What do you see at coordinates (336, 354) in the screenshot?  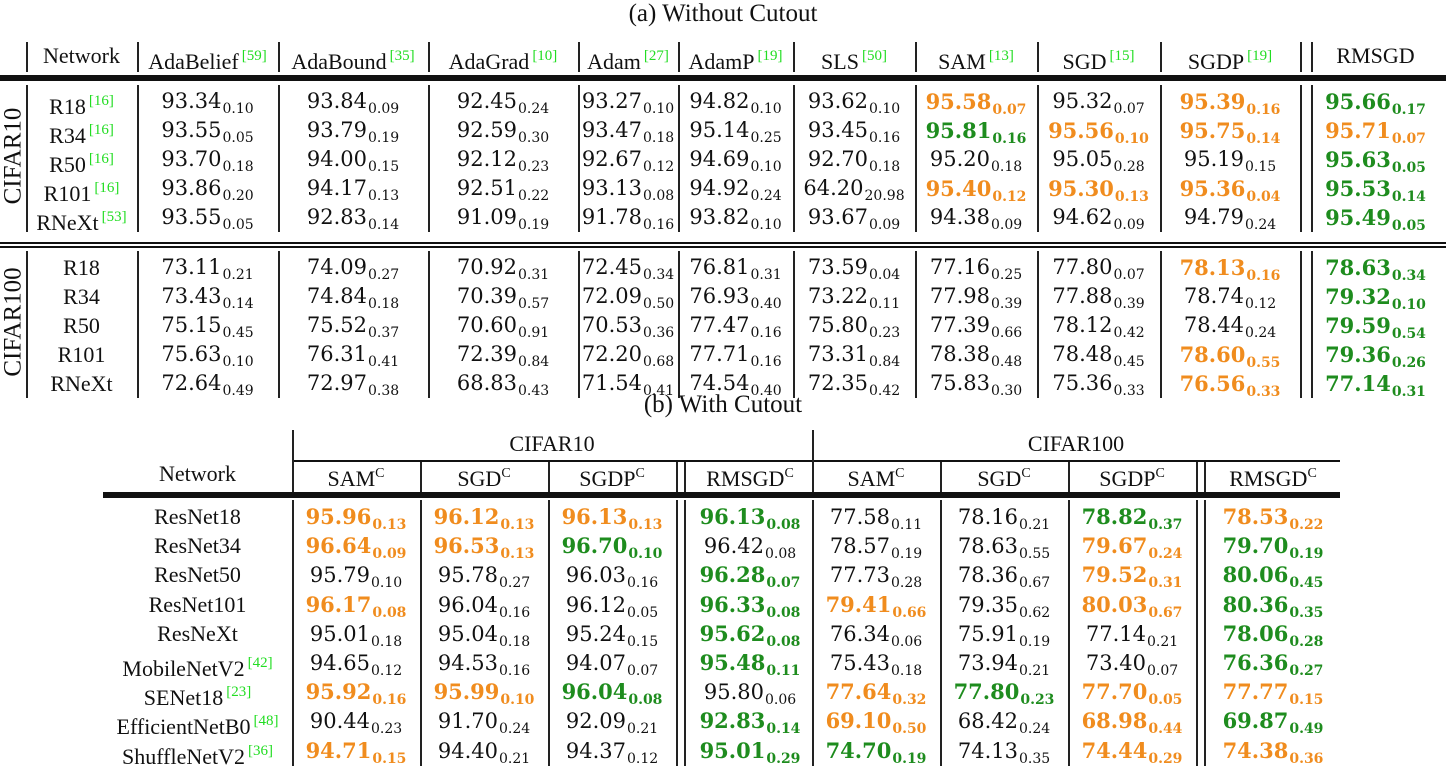 I see `cell-value: 76.31` at bounding box center [336, 354].